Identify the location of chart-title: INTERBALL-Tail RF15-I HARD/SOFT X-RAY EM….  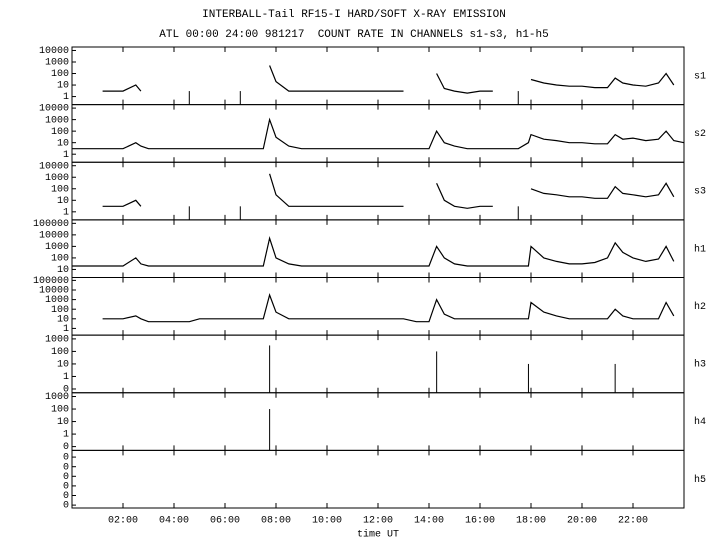
(354, 15).